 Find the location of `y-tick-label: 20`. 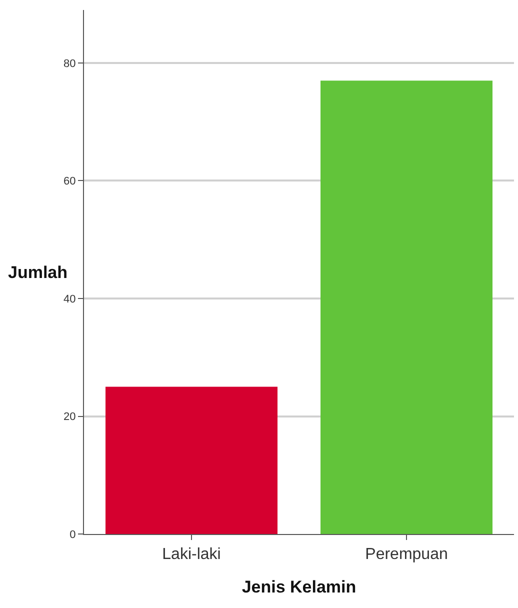

y-tick-label: 20 is located at coordinates (70, 417).